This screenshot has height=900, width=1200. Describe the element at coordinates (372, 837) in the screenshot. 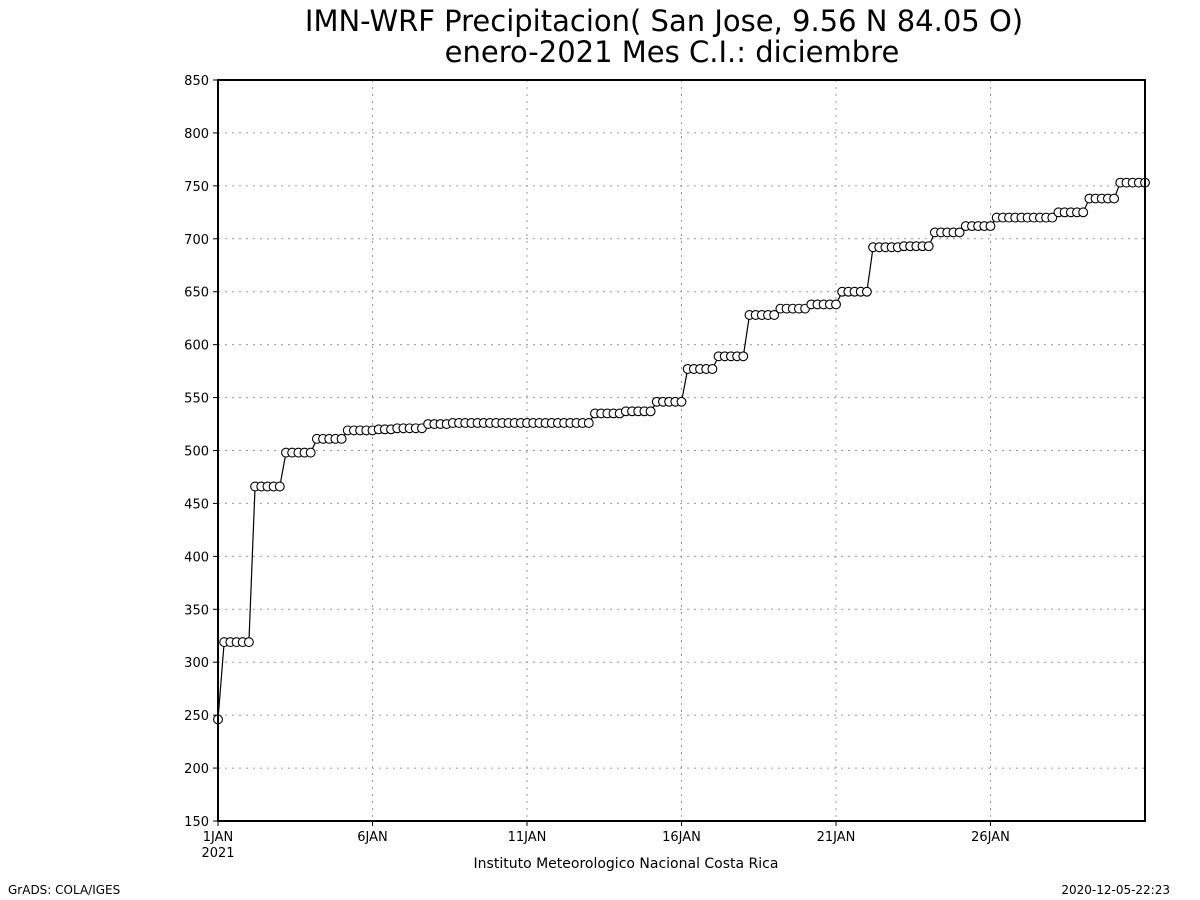

I see `x-tick-label: 6JAN` at that location.